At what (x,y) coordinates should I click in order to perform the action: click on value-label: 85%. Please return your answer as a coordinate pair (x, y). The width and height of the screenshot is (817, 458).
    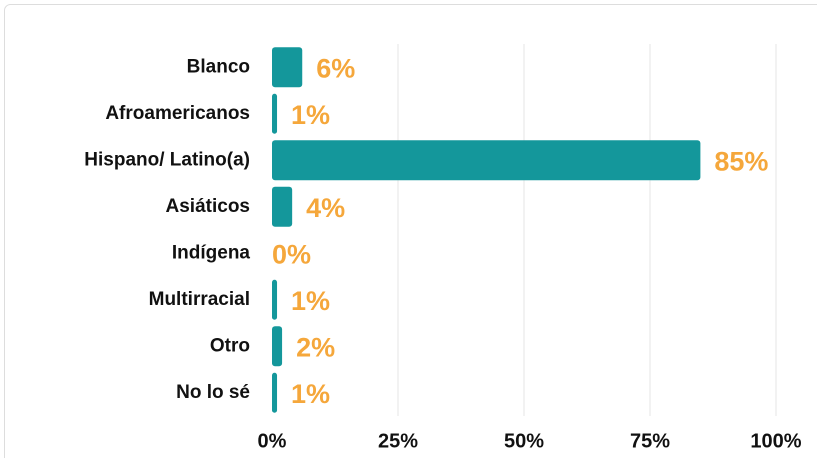
    Looking at the image, I should click on (741, 161).